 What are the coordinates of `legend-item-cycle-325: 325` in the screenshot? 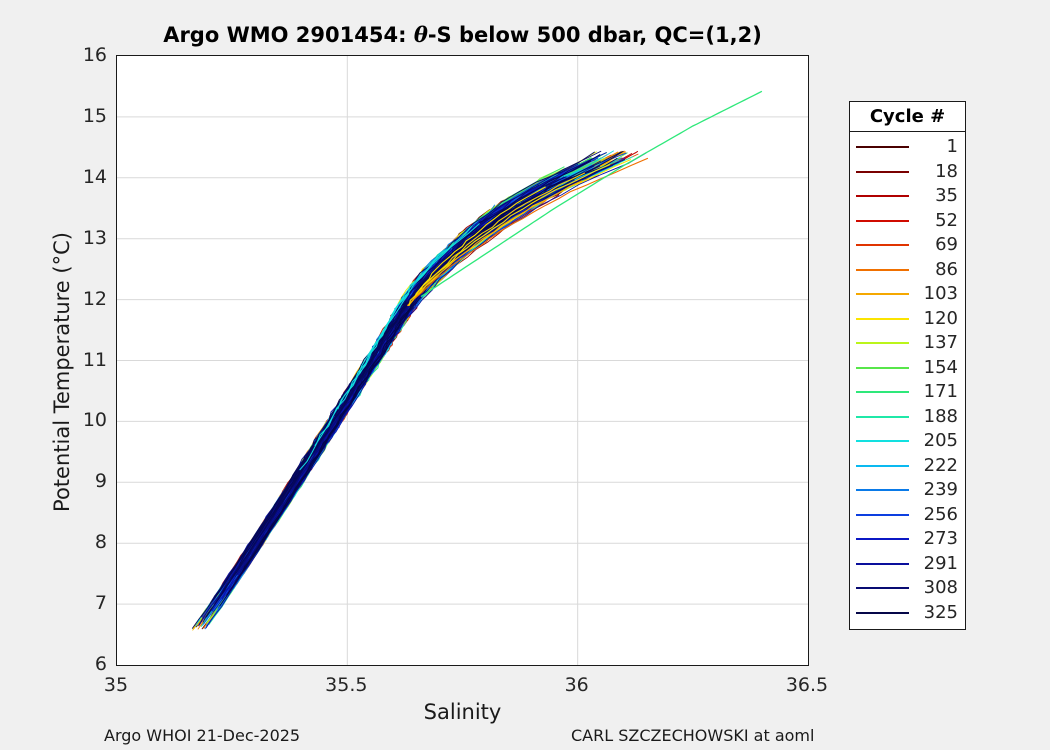 It's located at (907, 613).